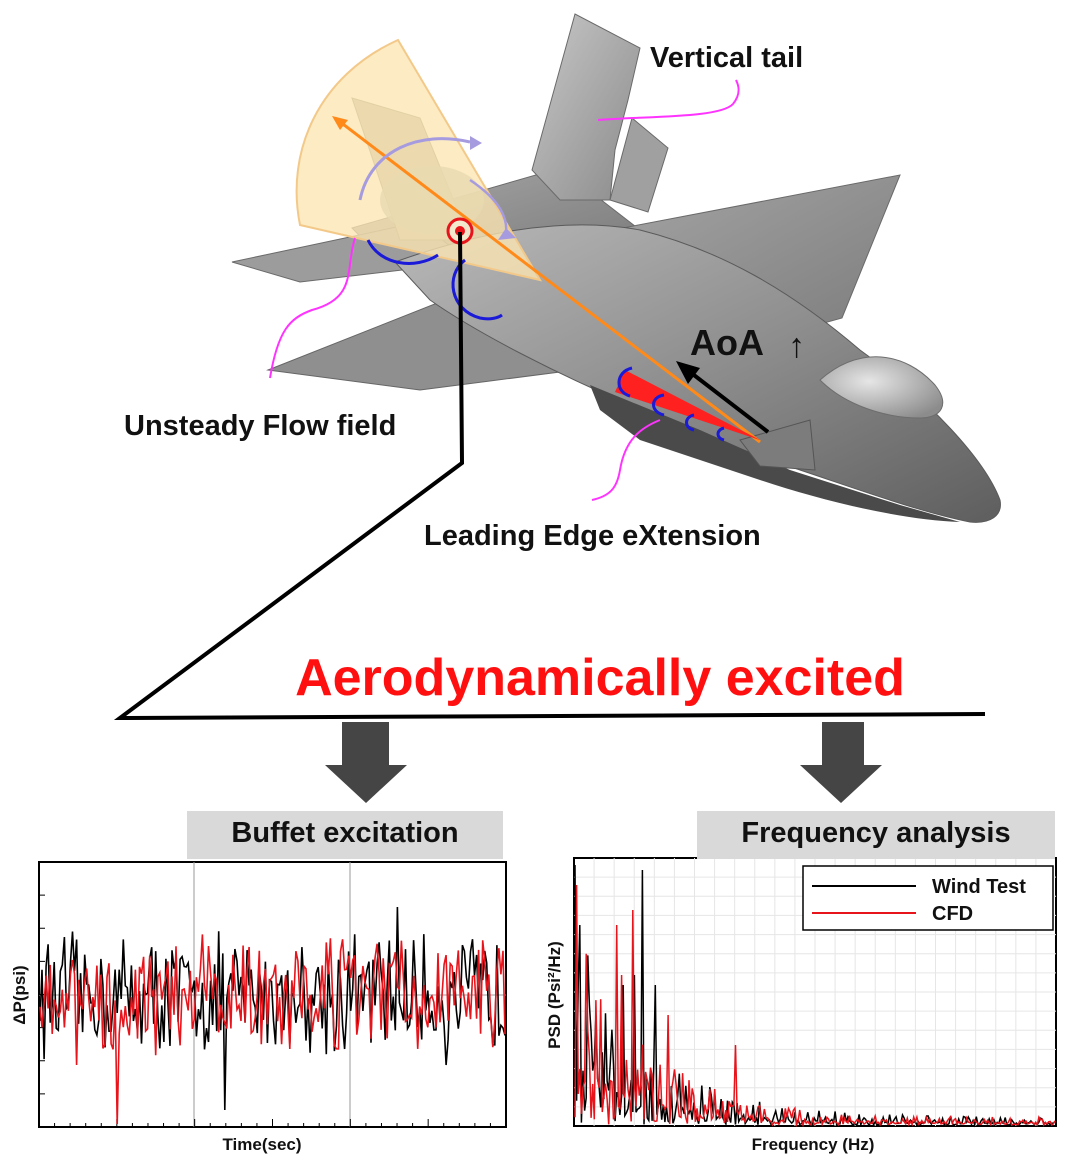 This screenshot has height=1164, width=1076. Describe the element at coordinates (727, 342) in the screenshot. I see `label-aoa: AoA` at that location.